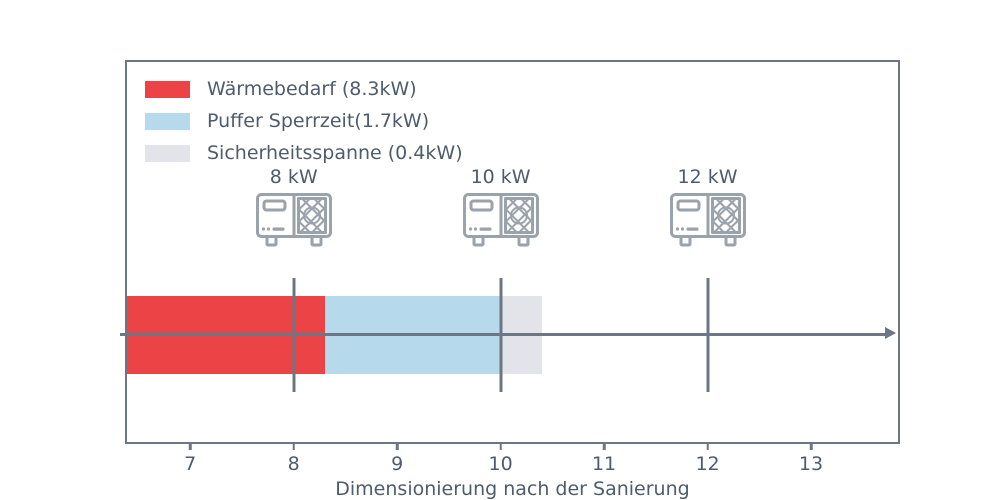 The width and height of the screenshot is (1000, 500). I want to click on x-tick-label-13: 13, so click(811, 464).